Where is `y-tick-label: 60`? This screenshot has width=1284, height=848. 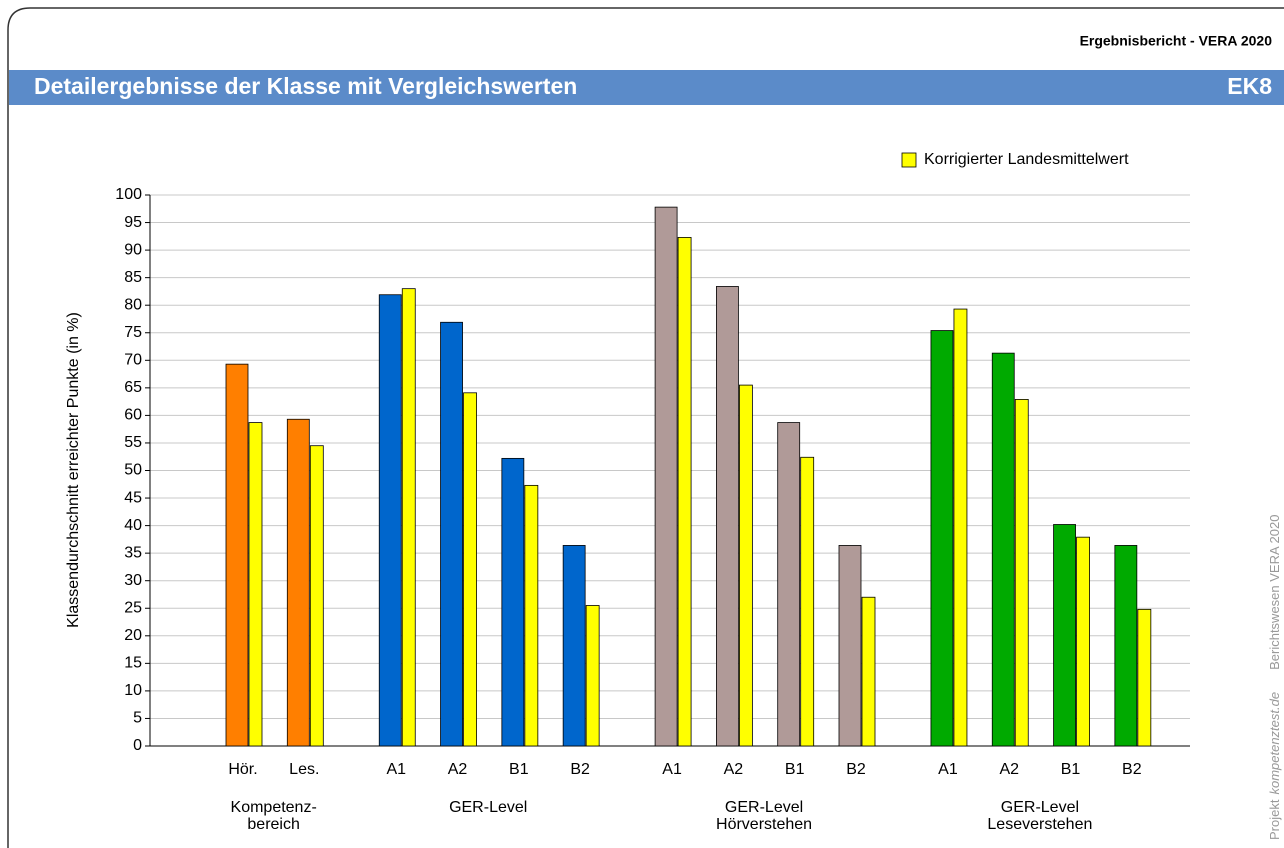 y-tick-label: 60 is located at coordinates (133, 415).